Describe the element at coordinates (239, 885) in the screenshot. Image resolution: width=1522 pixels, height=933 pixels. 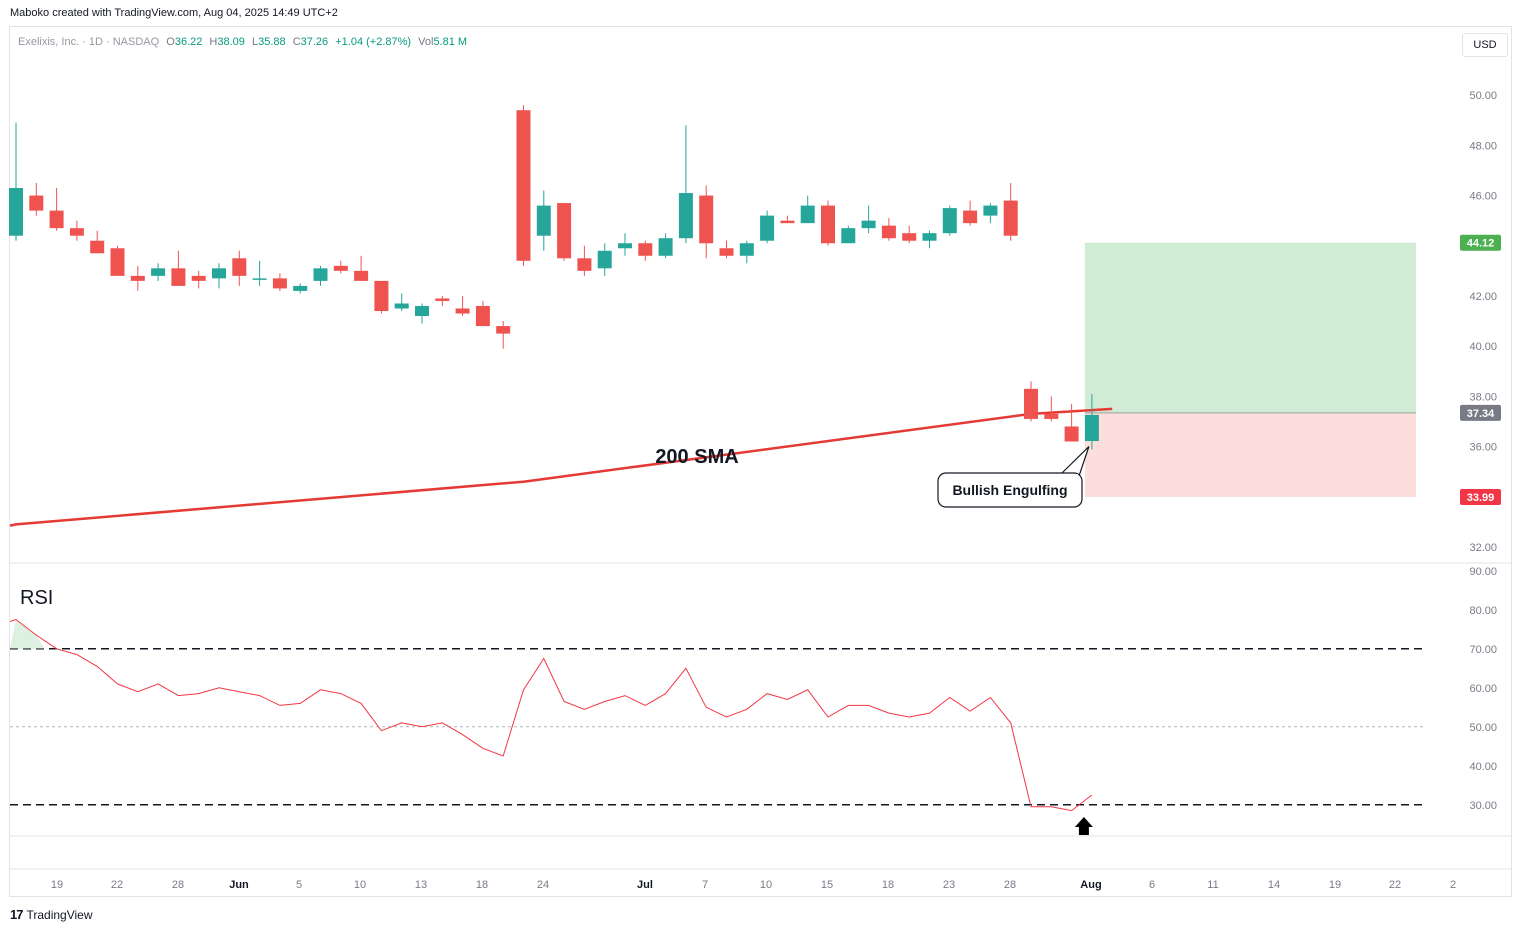
I see `time-axis-tick: Jun` at that location.